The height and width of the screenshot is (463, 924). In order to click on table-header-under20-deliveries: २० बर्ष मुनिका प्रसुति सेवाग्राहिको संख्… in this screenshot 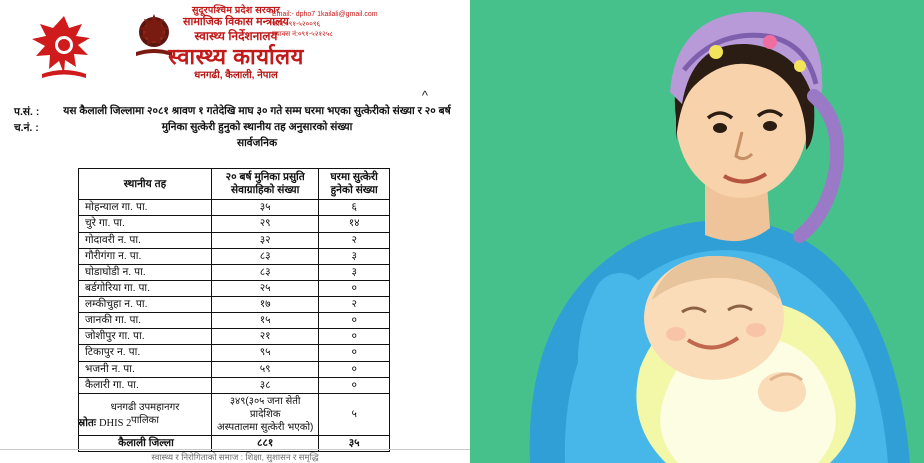, I will do `click(265, 184)`.